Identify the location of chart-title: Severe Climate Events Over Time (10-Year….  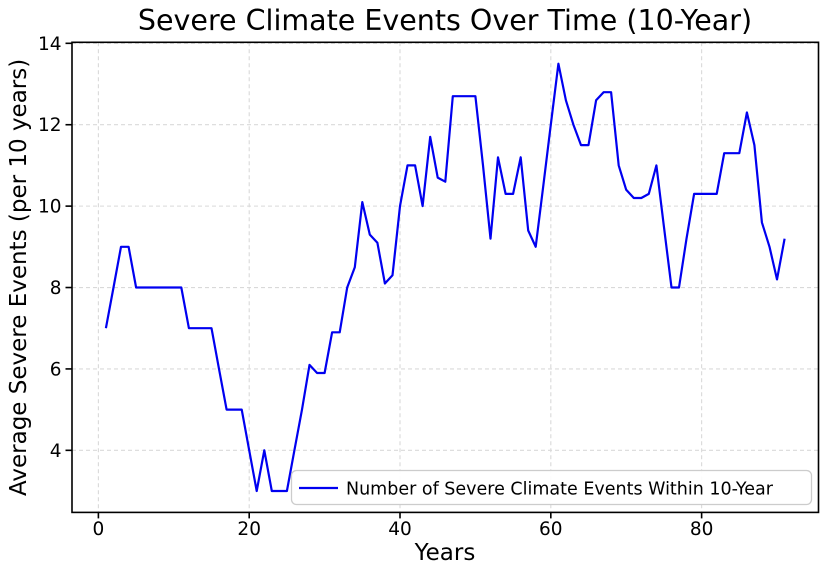
(445, 20).